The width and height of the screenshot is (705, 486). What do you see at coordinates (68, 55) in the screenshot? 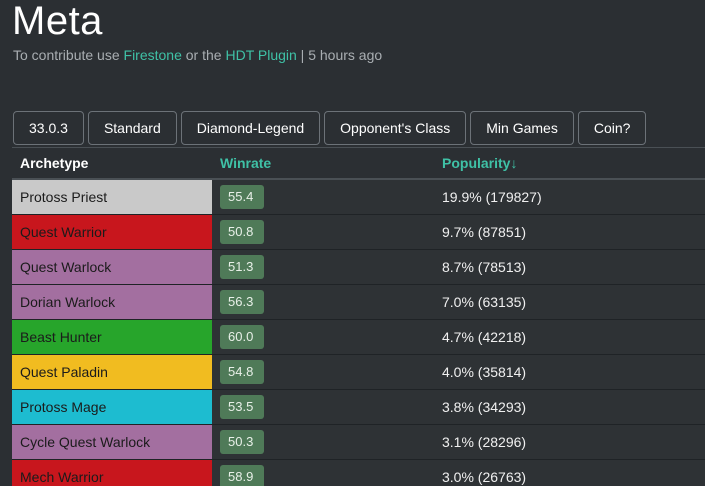
I see `subtitle-prefix: To contribute use` at bounding box center [68, 55].